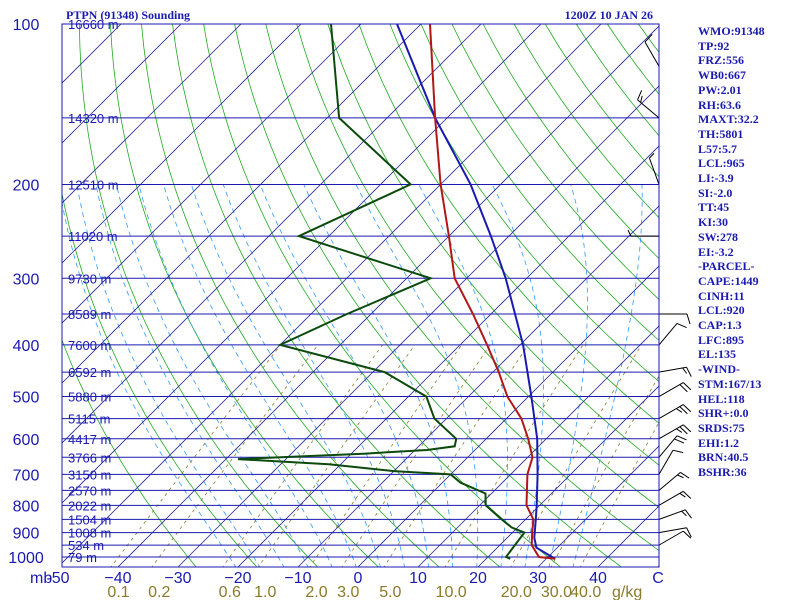 This screenshot has width=800, height=600. What do you see at coordinates (717, 354) in the screenshot?
I see `index-entry: EL:135` at bounding box center [717, 354].